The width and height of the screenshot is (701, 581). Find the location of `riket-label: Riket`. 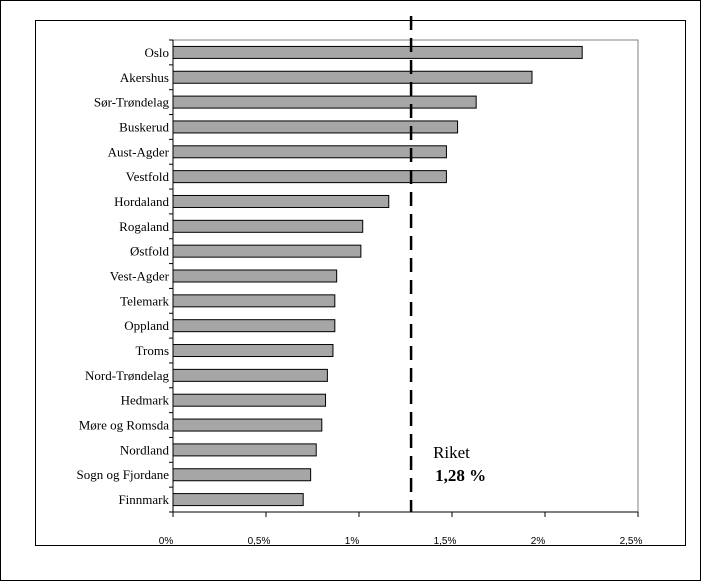

riket-label: Riket is located at coordinates (451, 452).